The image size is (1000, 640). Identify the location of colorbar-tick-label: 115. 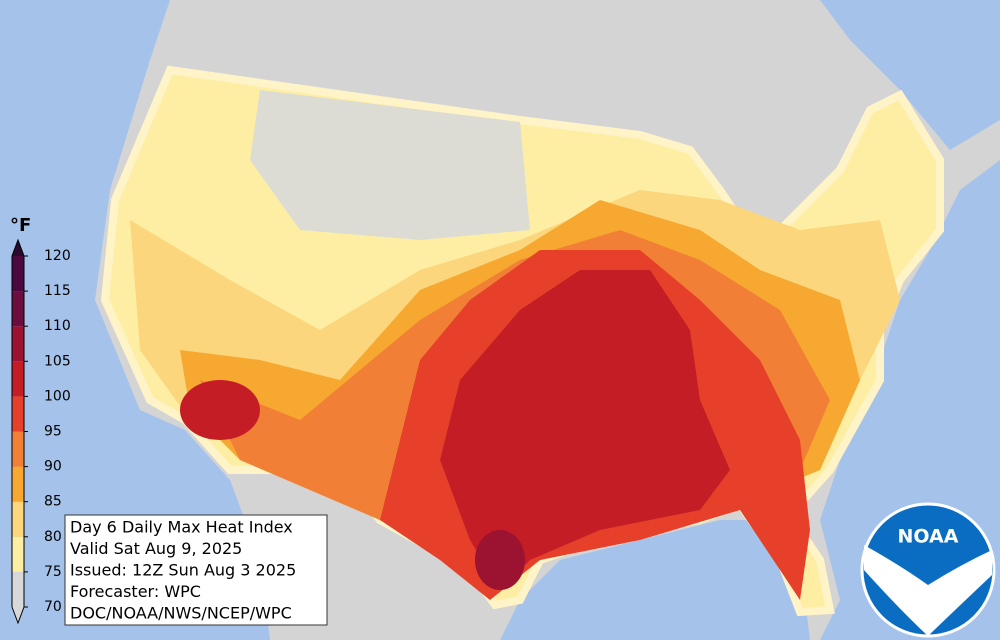
(57, 291).